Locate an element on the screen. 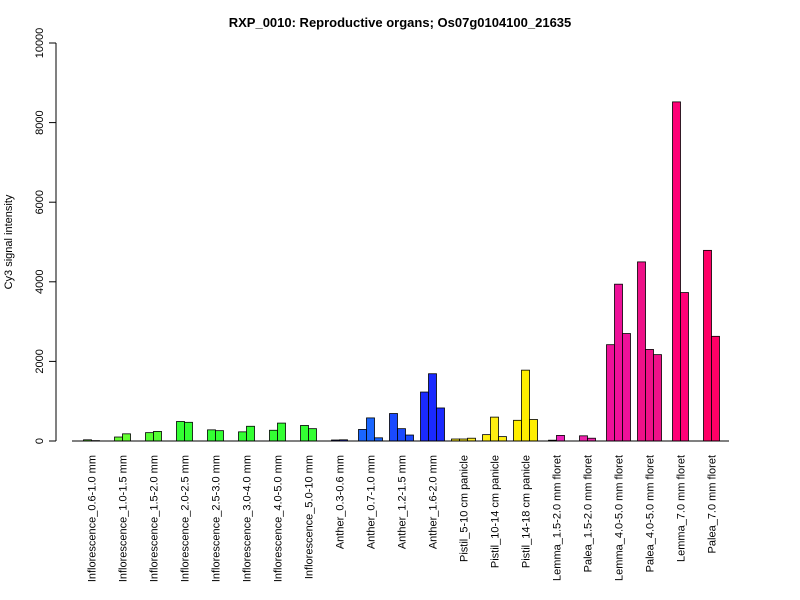  x-tick-label: Anther_0.3-0.6 mm is located at coordinates (341, 502).